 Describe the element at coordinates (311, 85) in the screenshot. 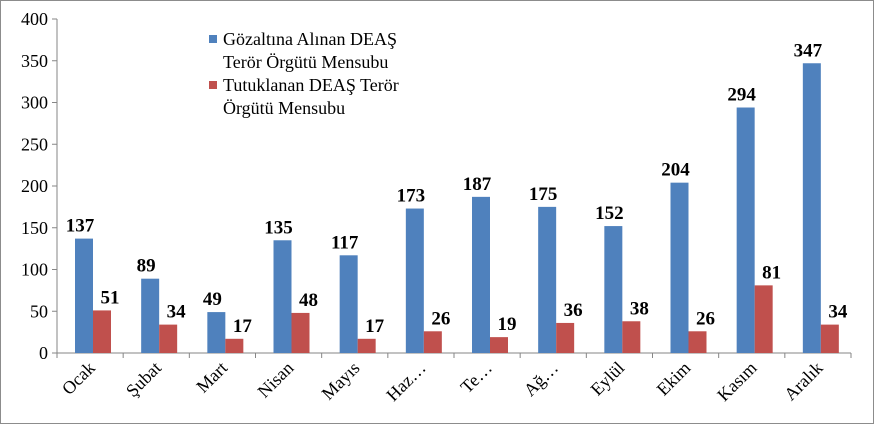

I see `legend-label: Tutuklanan DEAŞ Terör` at that location.